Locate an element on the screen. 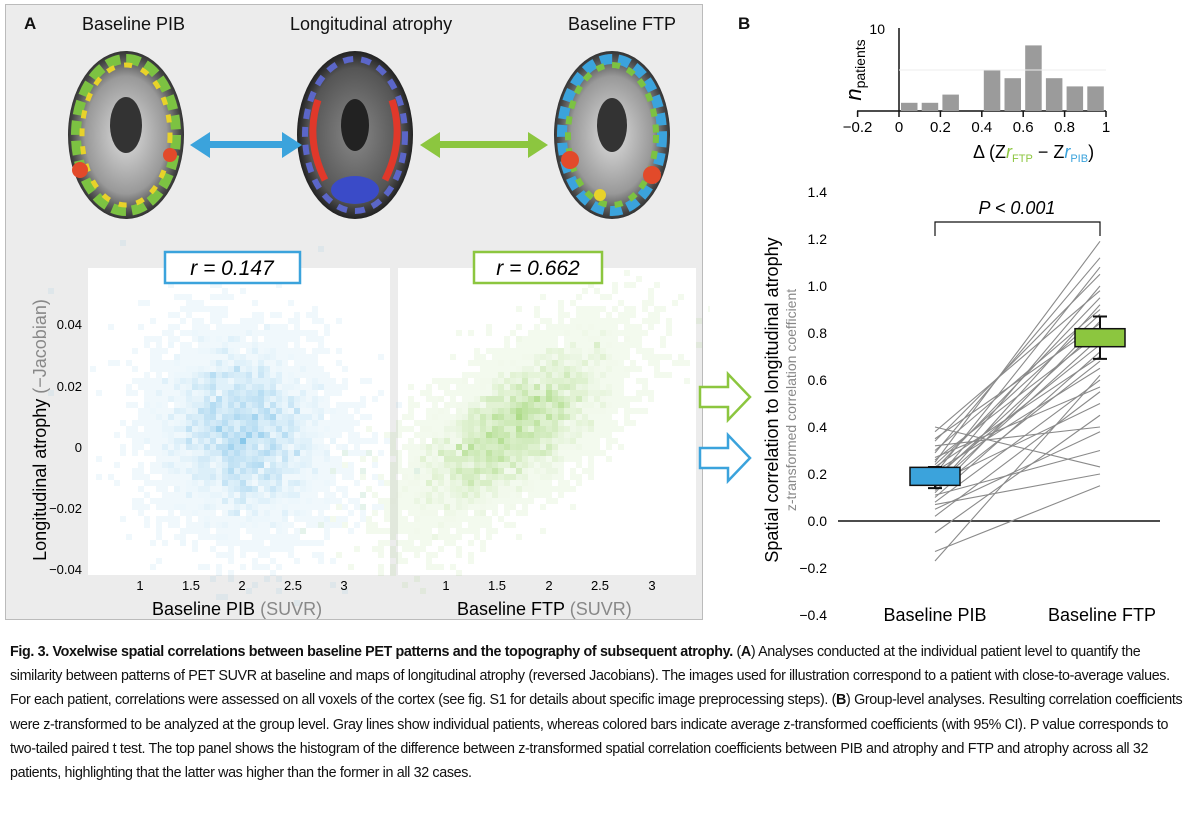 The width and height of the screenshot is (1200, 813). hist-bar is located at coordinates (1095, 98).